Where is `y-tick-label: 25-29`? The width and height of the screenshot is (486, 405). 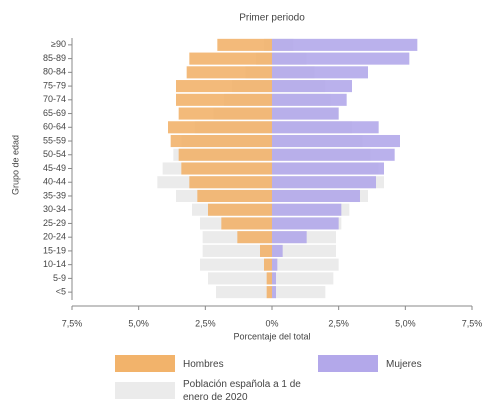 y-tick-label: 25-29 is located at coordinates (54, 223).